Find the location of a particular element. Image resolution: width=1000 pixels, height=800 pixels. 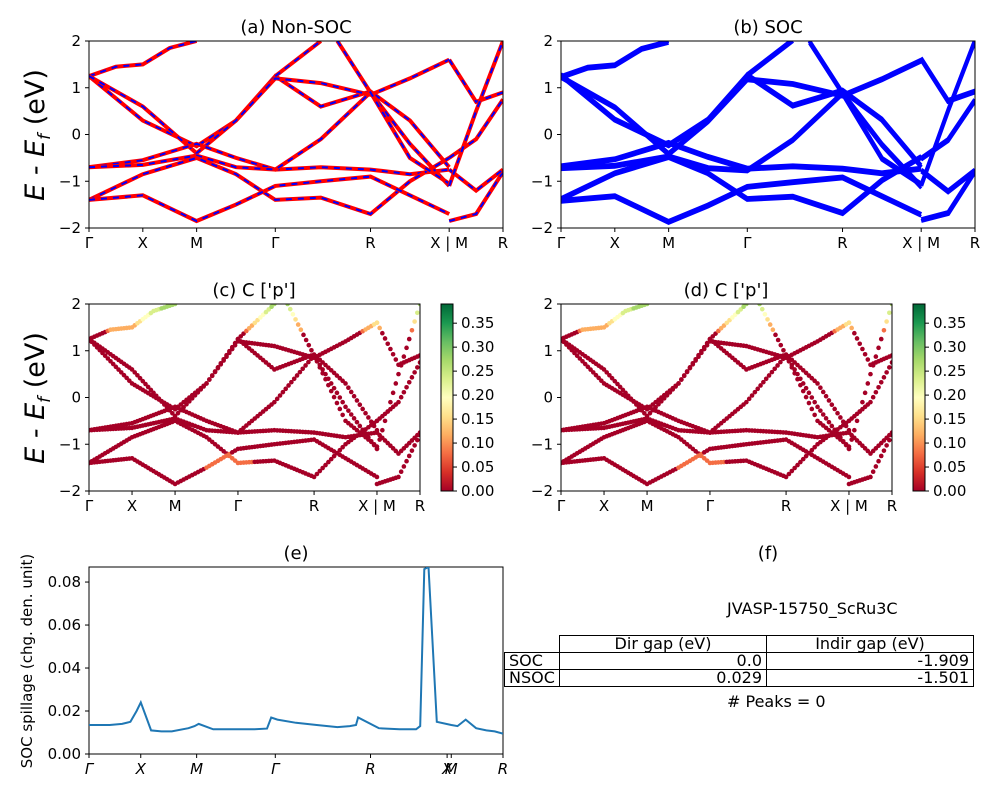

row-label: NSOC is located at coordinates (532, 678).